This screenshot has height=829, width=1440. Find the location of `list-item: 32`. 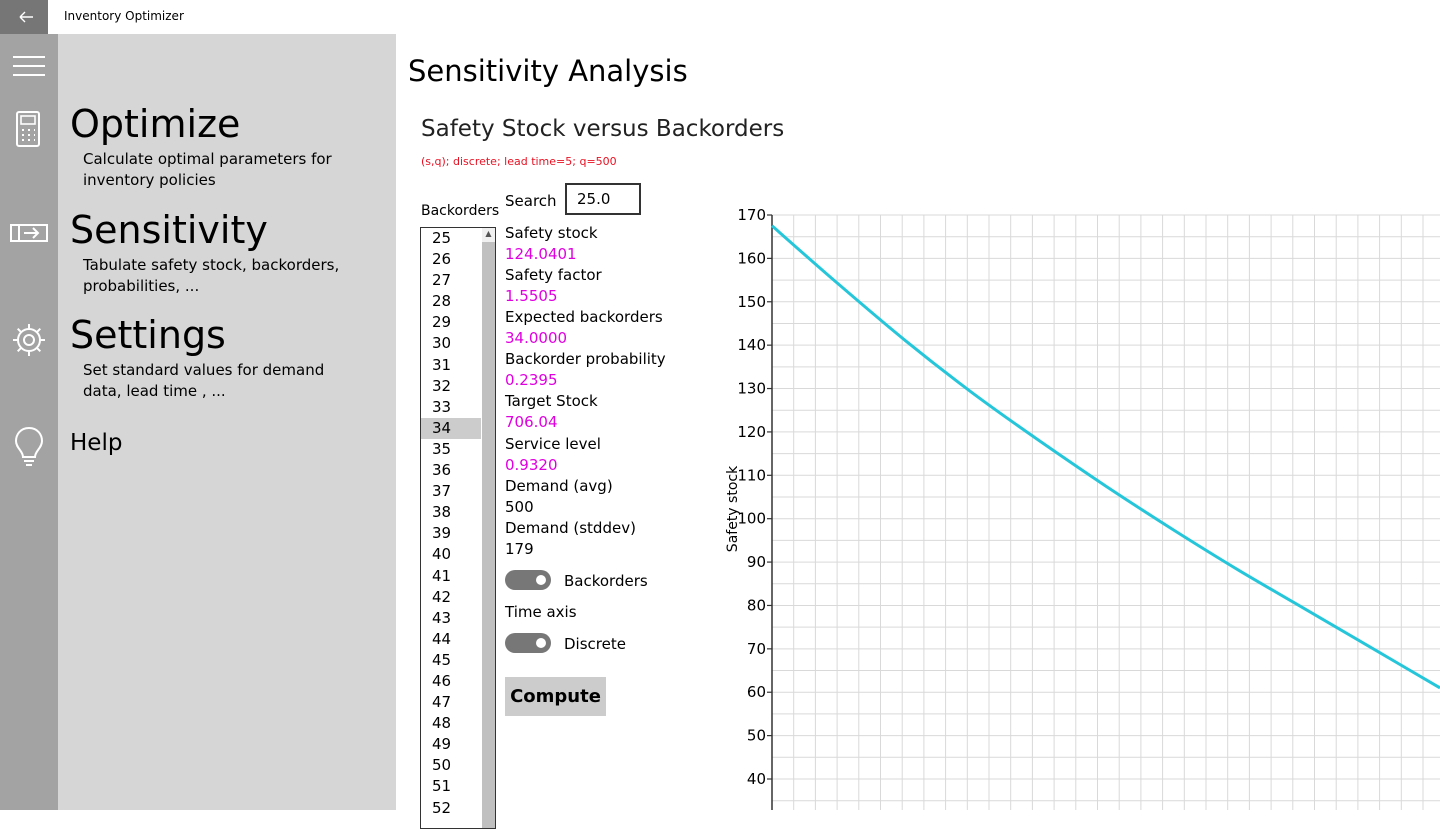

list-item: 32 is located at coordinates (442, 385).